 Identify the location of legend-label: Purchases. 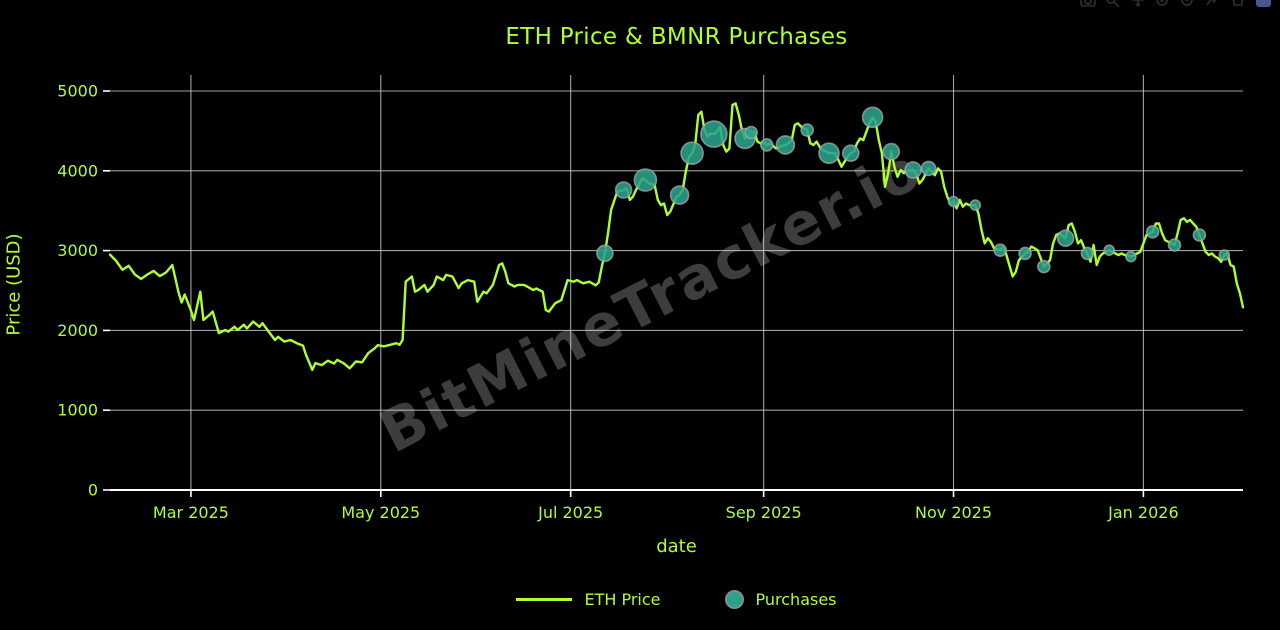
(796, 599).